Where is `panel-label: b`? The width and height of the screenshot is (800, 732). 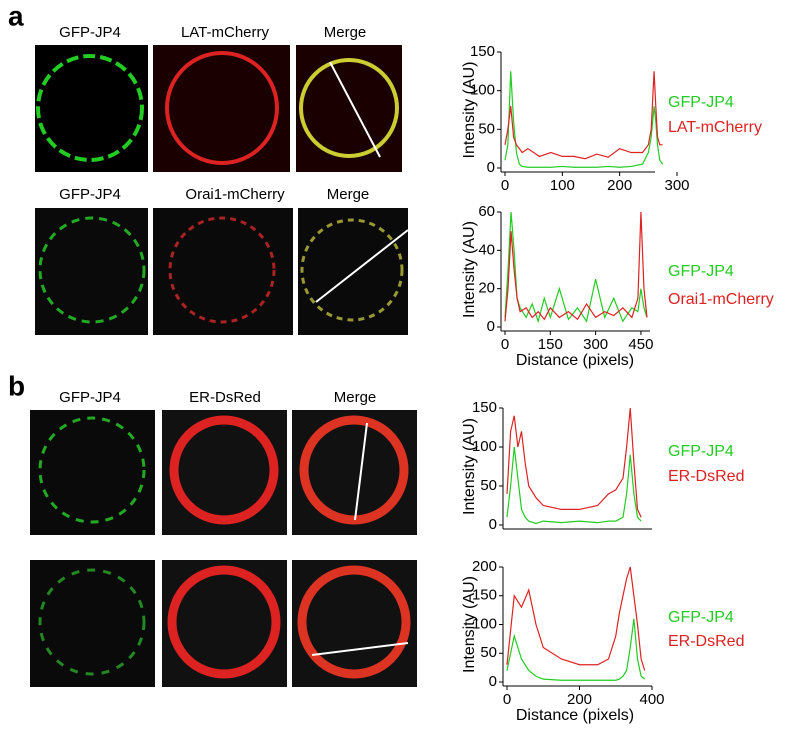
panel-label: b is located at coordinates (16, 385).